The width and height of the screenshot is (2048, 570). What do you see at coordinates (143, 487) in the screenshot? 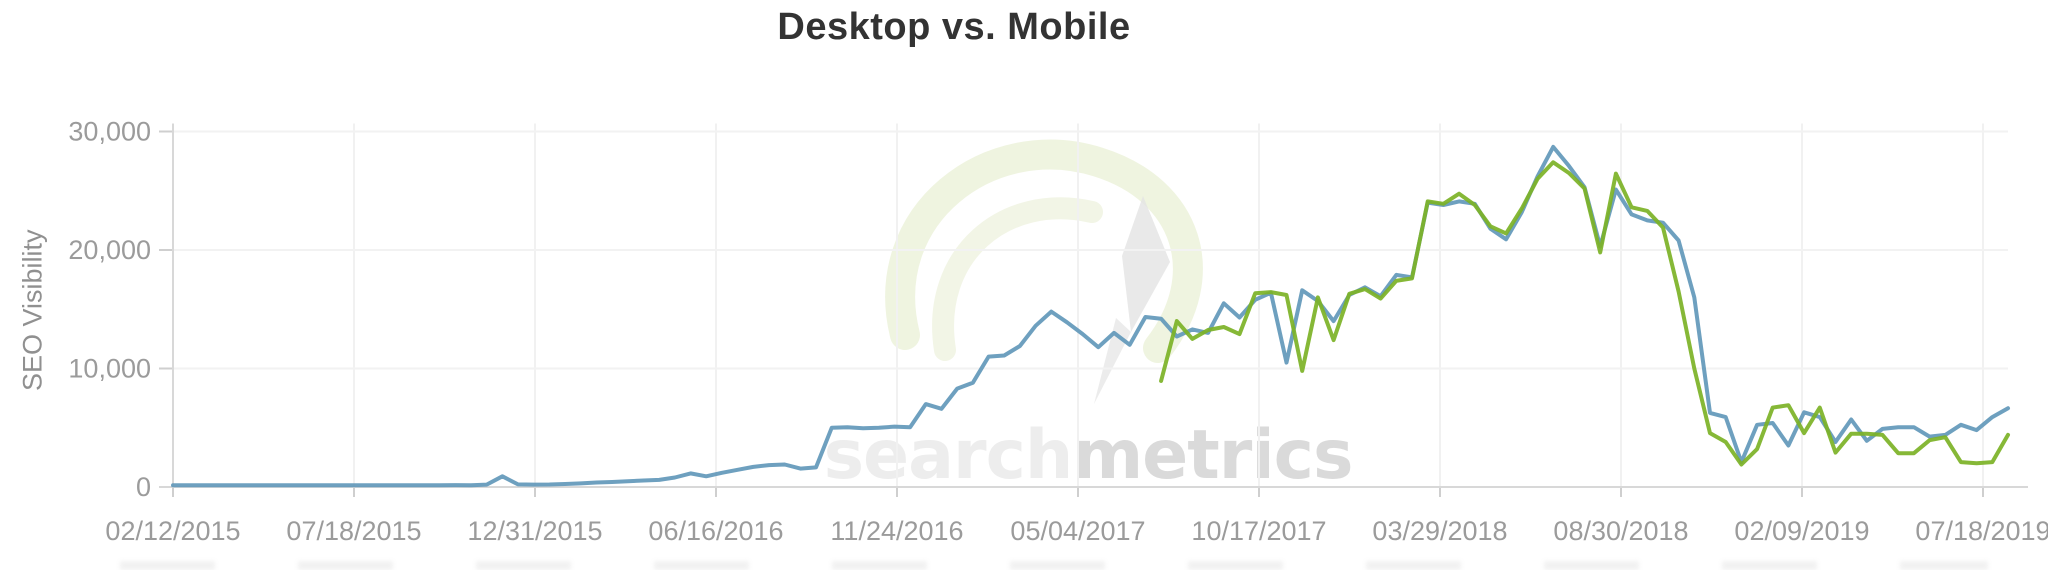
I see `y-tick-label: 0` at bounding box center [143, 487].